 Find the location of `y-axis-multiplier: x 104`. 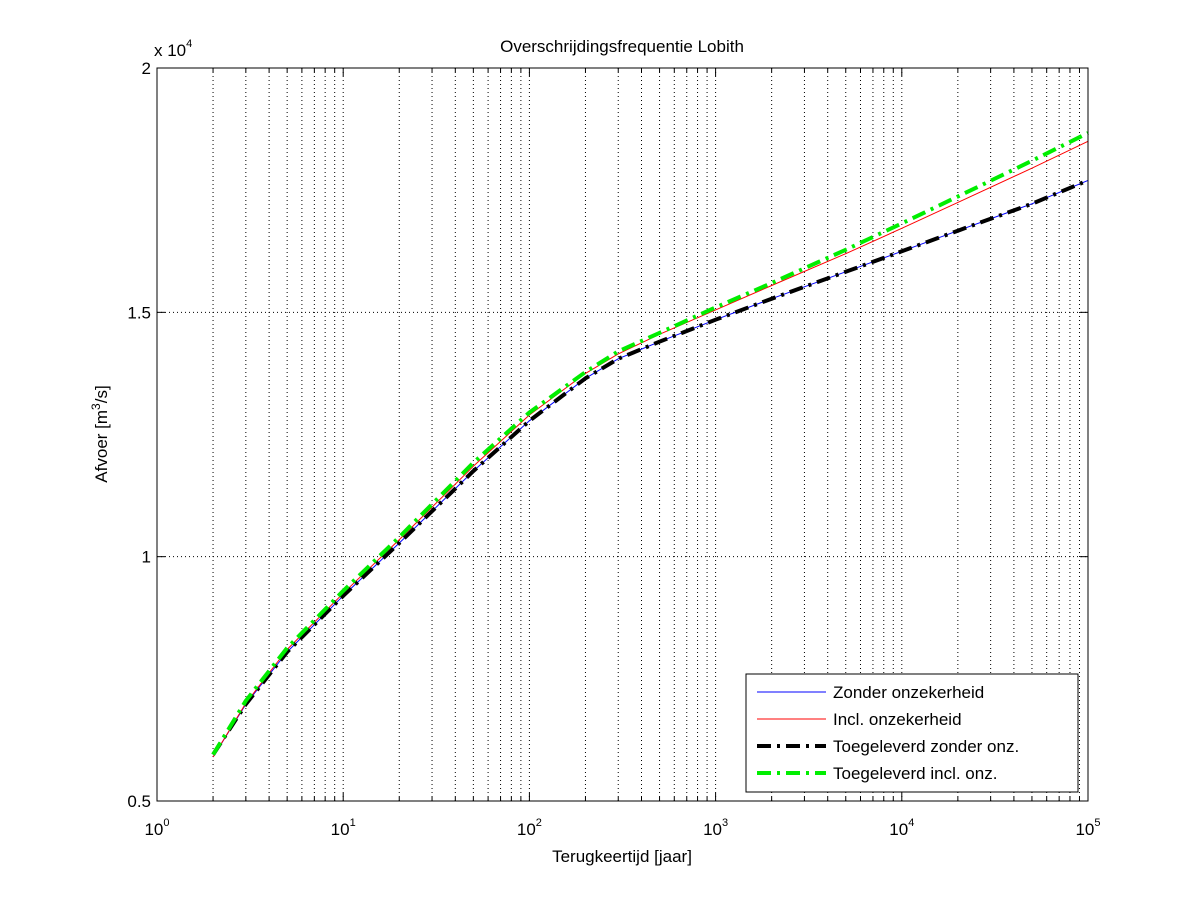

y-axis-multiplier: x 104 is located at coordinates (173, 49).